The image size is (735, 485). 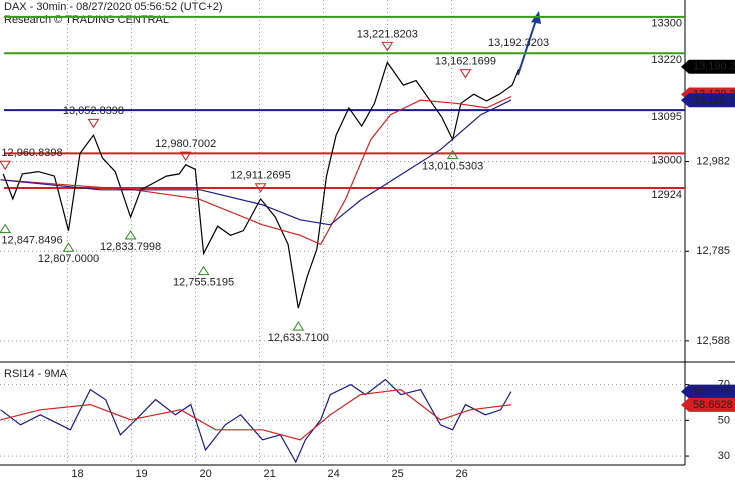 What do you see at coordinates (666, 60) in the screenshot?
I see `level-label: 13220` at bounding box center [666, 60].